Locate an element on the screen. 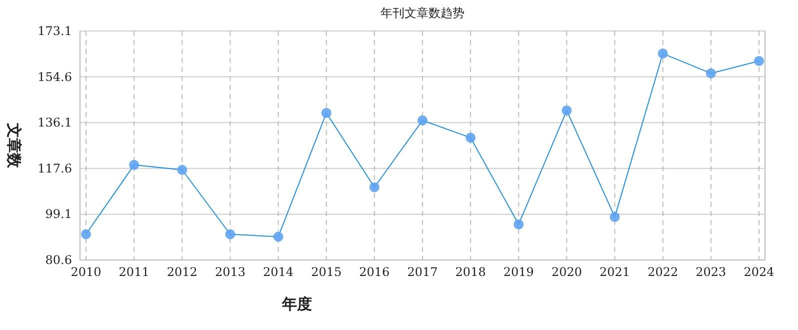  x-tick-label: 2022 is located at coordinates (663, 272).